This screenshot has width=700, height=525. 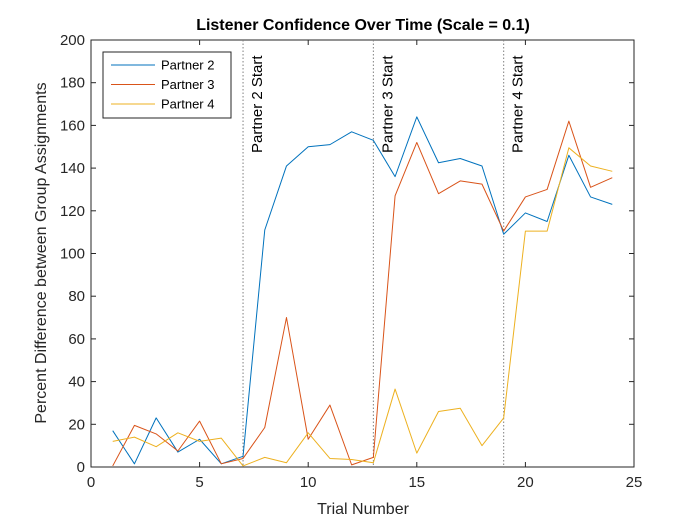 What do you see at coordinates (363, 509) in the screenshot?
I see `x-axis-label: Trial Number` at bounding box center [363, 509].